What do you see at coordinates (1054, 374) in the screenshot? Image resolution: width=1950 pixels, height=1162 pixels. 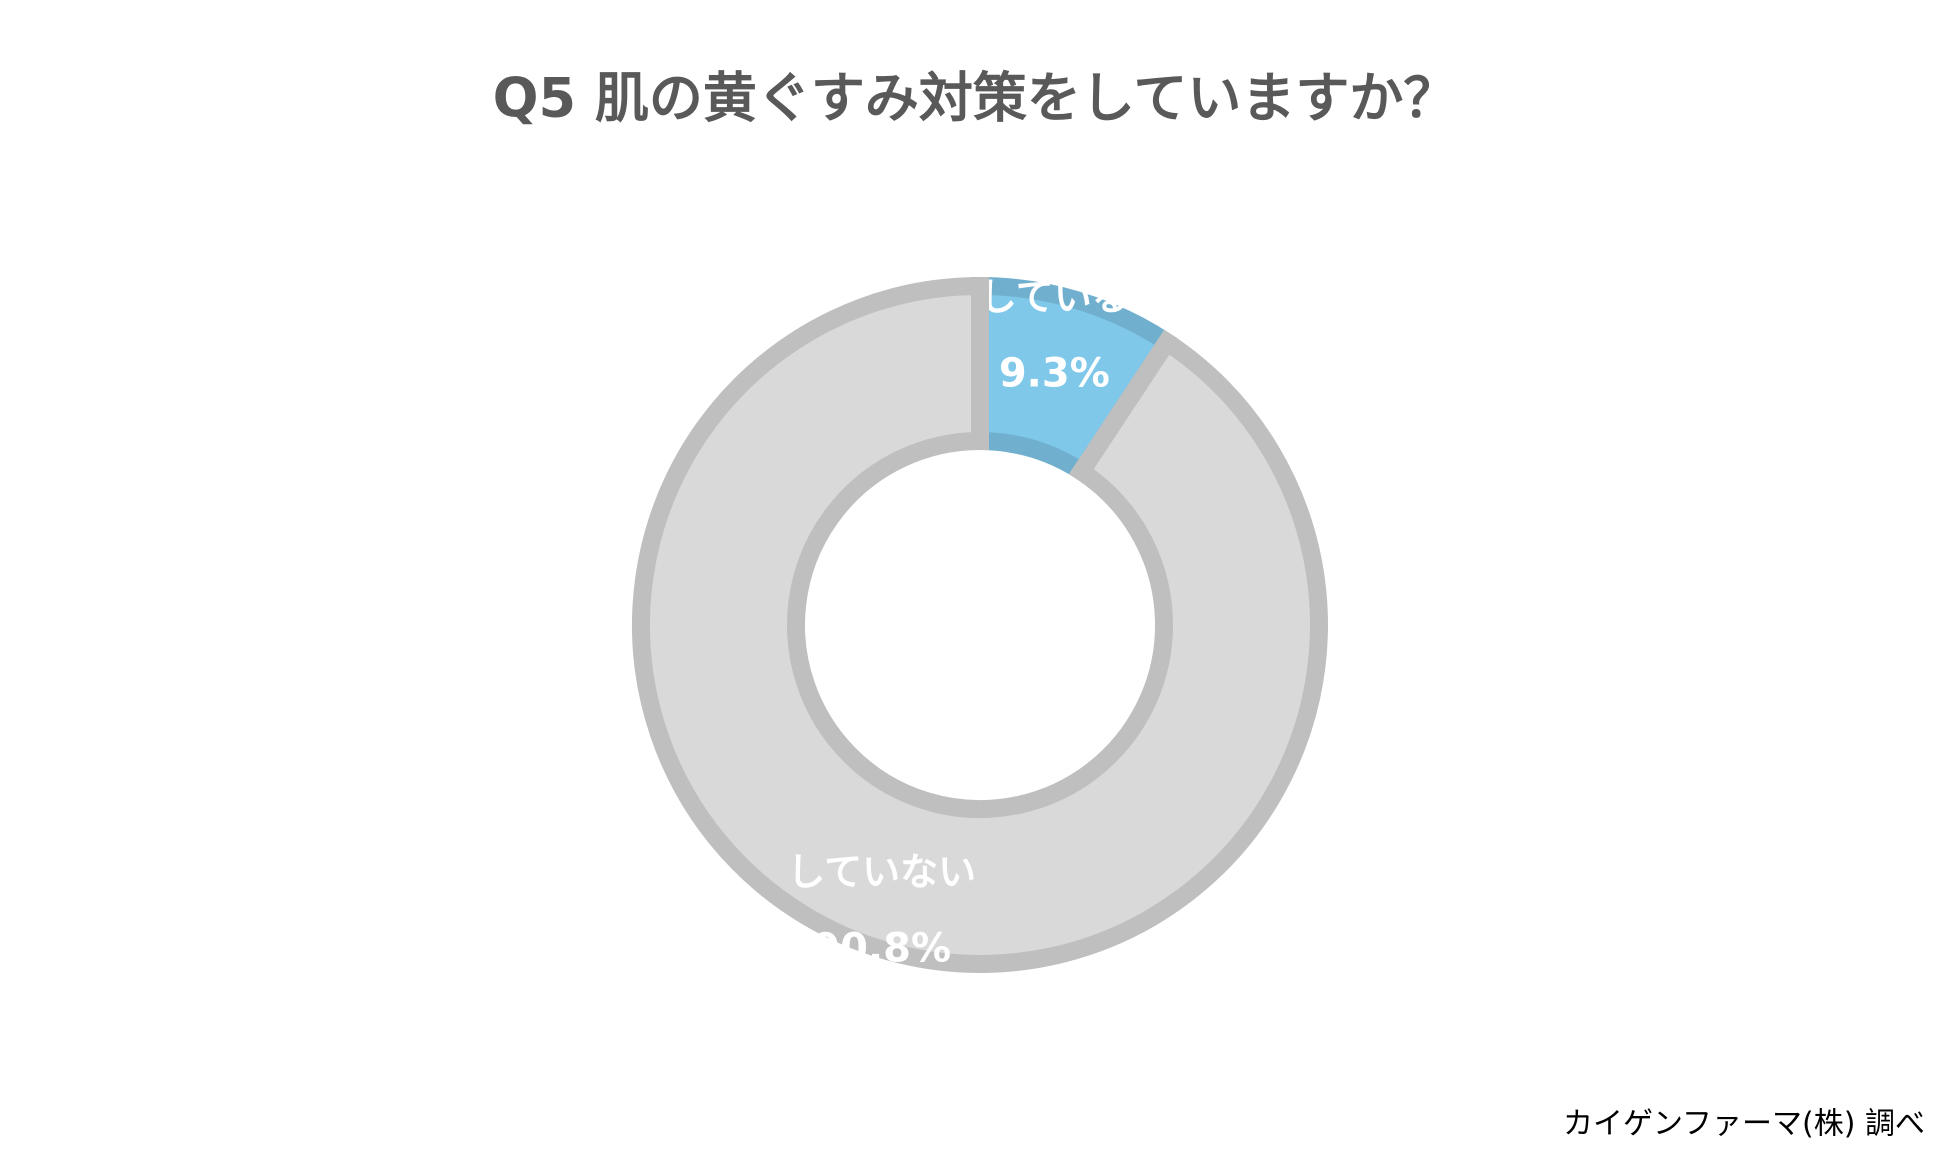 I see `value-label: 9.3%` at bounding box center [1054, 374].